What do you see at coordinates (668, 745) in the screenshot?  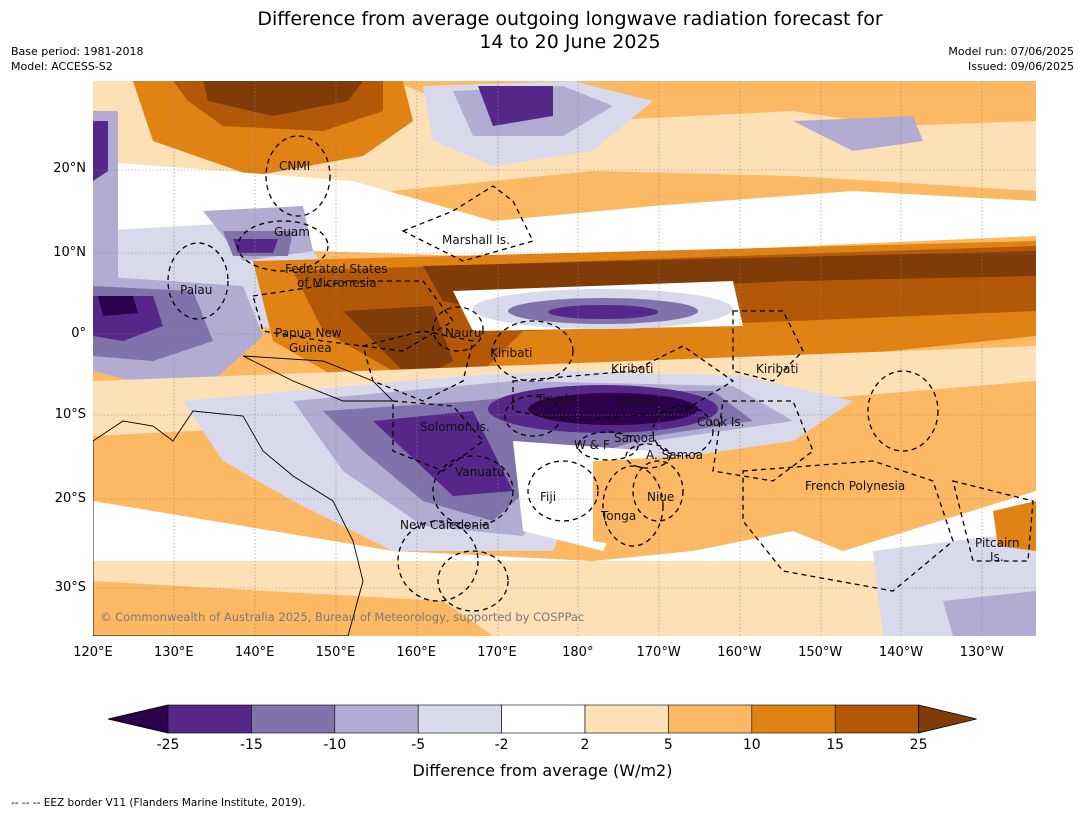 I see `colorbar-tick-label: 5` at bounding box center [668, 745].